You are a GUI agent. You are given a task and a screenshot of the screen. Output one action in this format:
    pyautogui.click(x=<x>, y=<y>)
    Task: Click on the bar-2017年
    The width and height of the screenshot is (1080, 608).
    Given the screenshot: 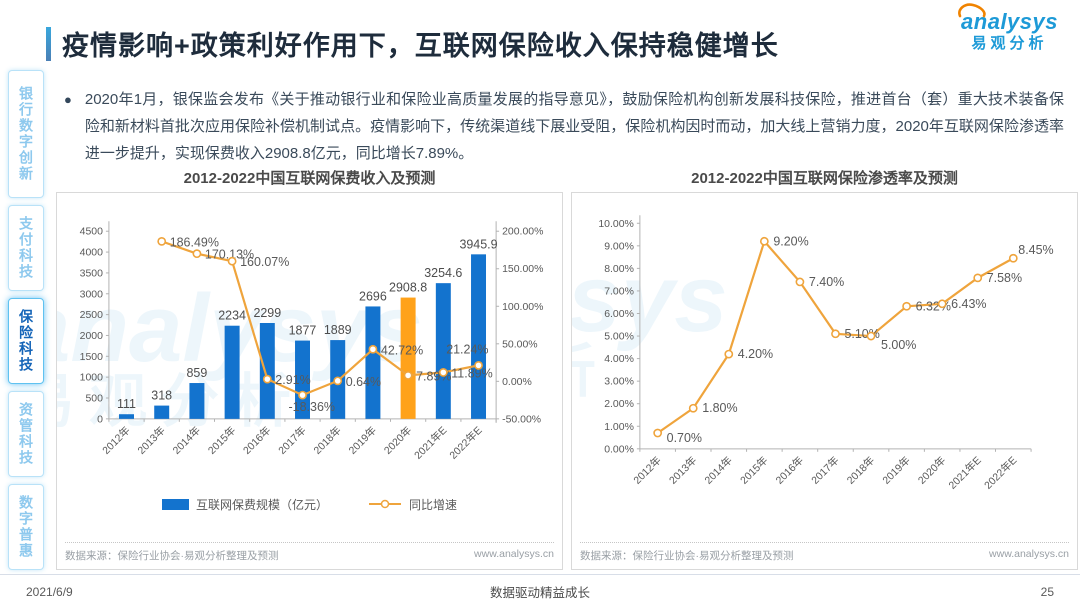 What is the action you would take?
    pyautogui.click(x=302, y=379)
    